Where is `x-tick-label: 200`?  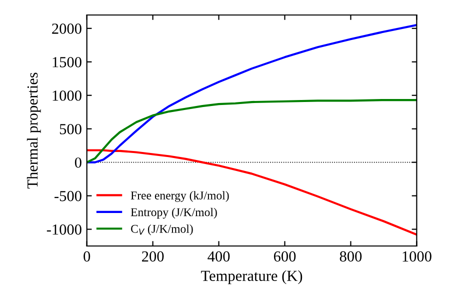
x-tick-label: 200 is located at coordinates (153, 256).